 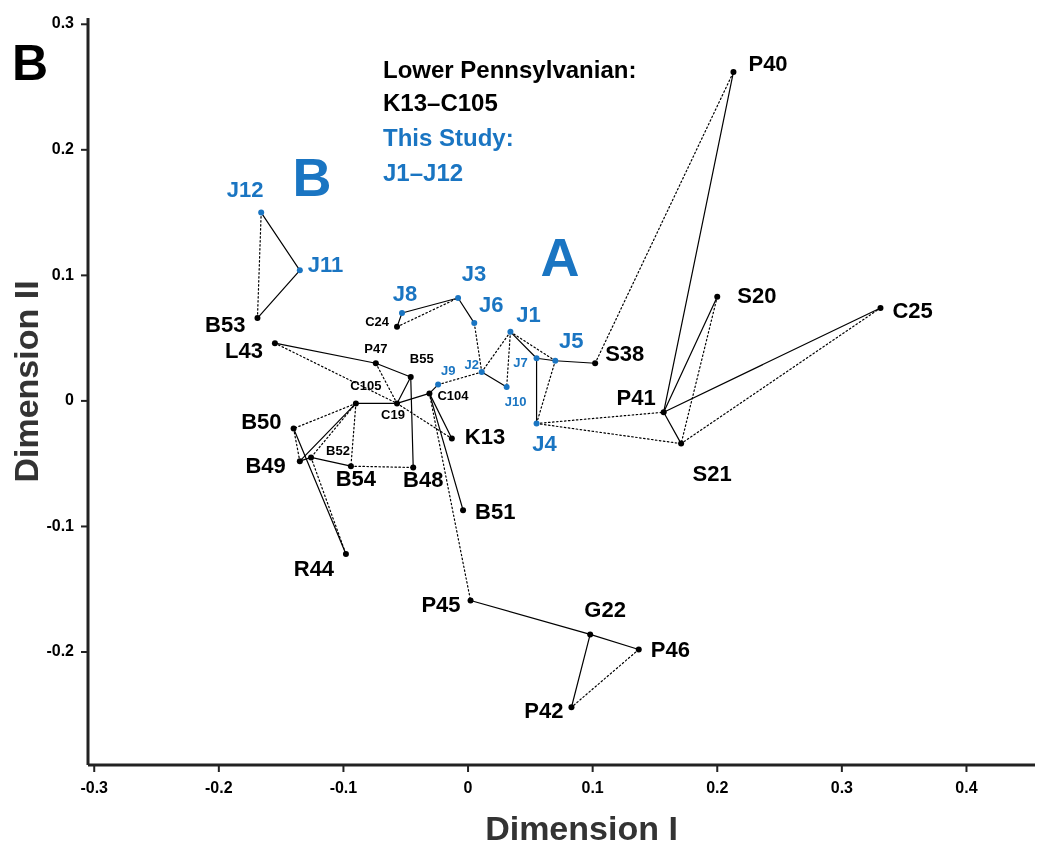 What do you see at coordinates (60, 651) in the screenshot?
I see `y-tick-label: -0.2` at bounding box center [60, 651].